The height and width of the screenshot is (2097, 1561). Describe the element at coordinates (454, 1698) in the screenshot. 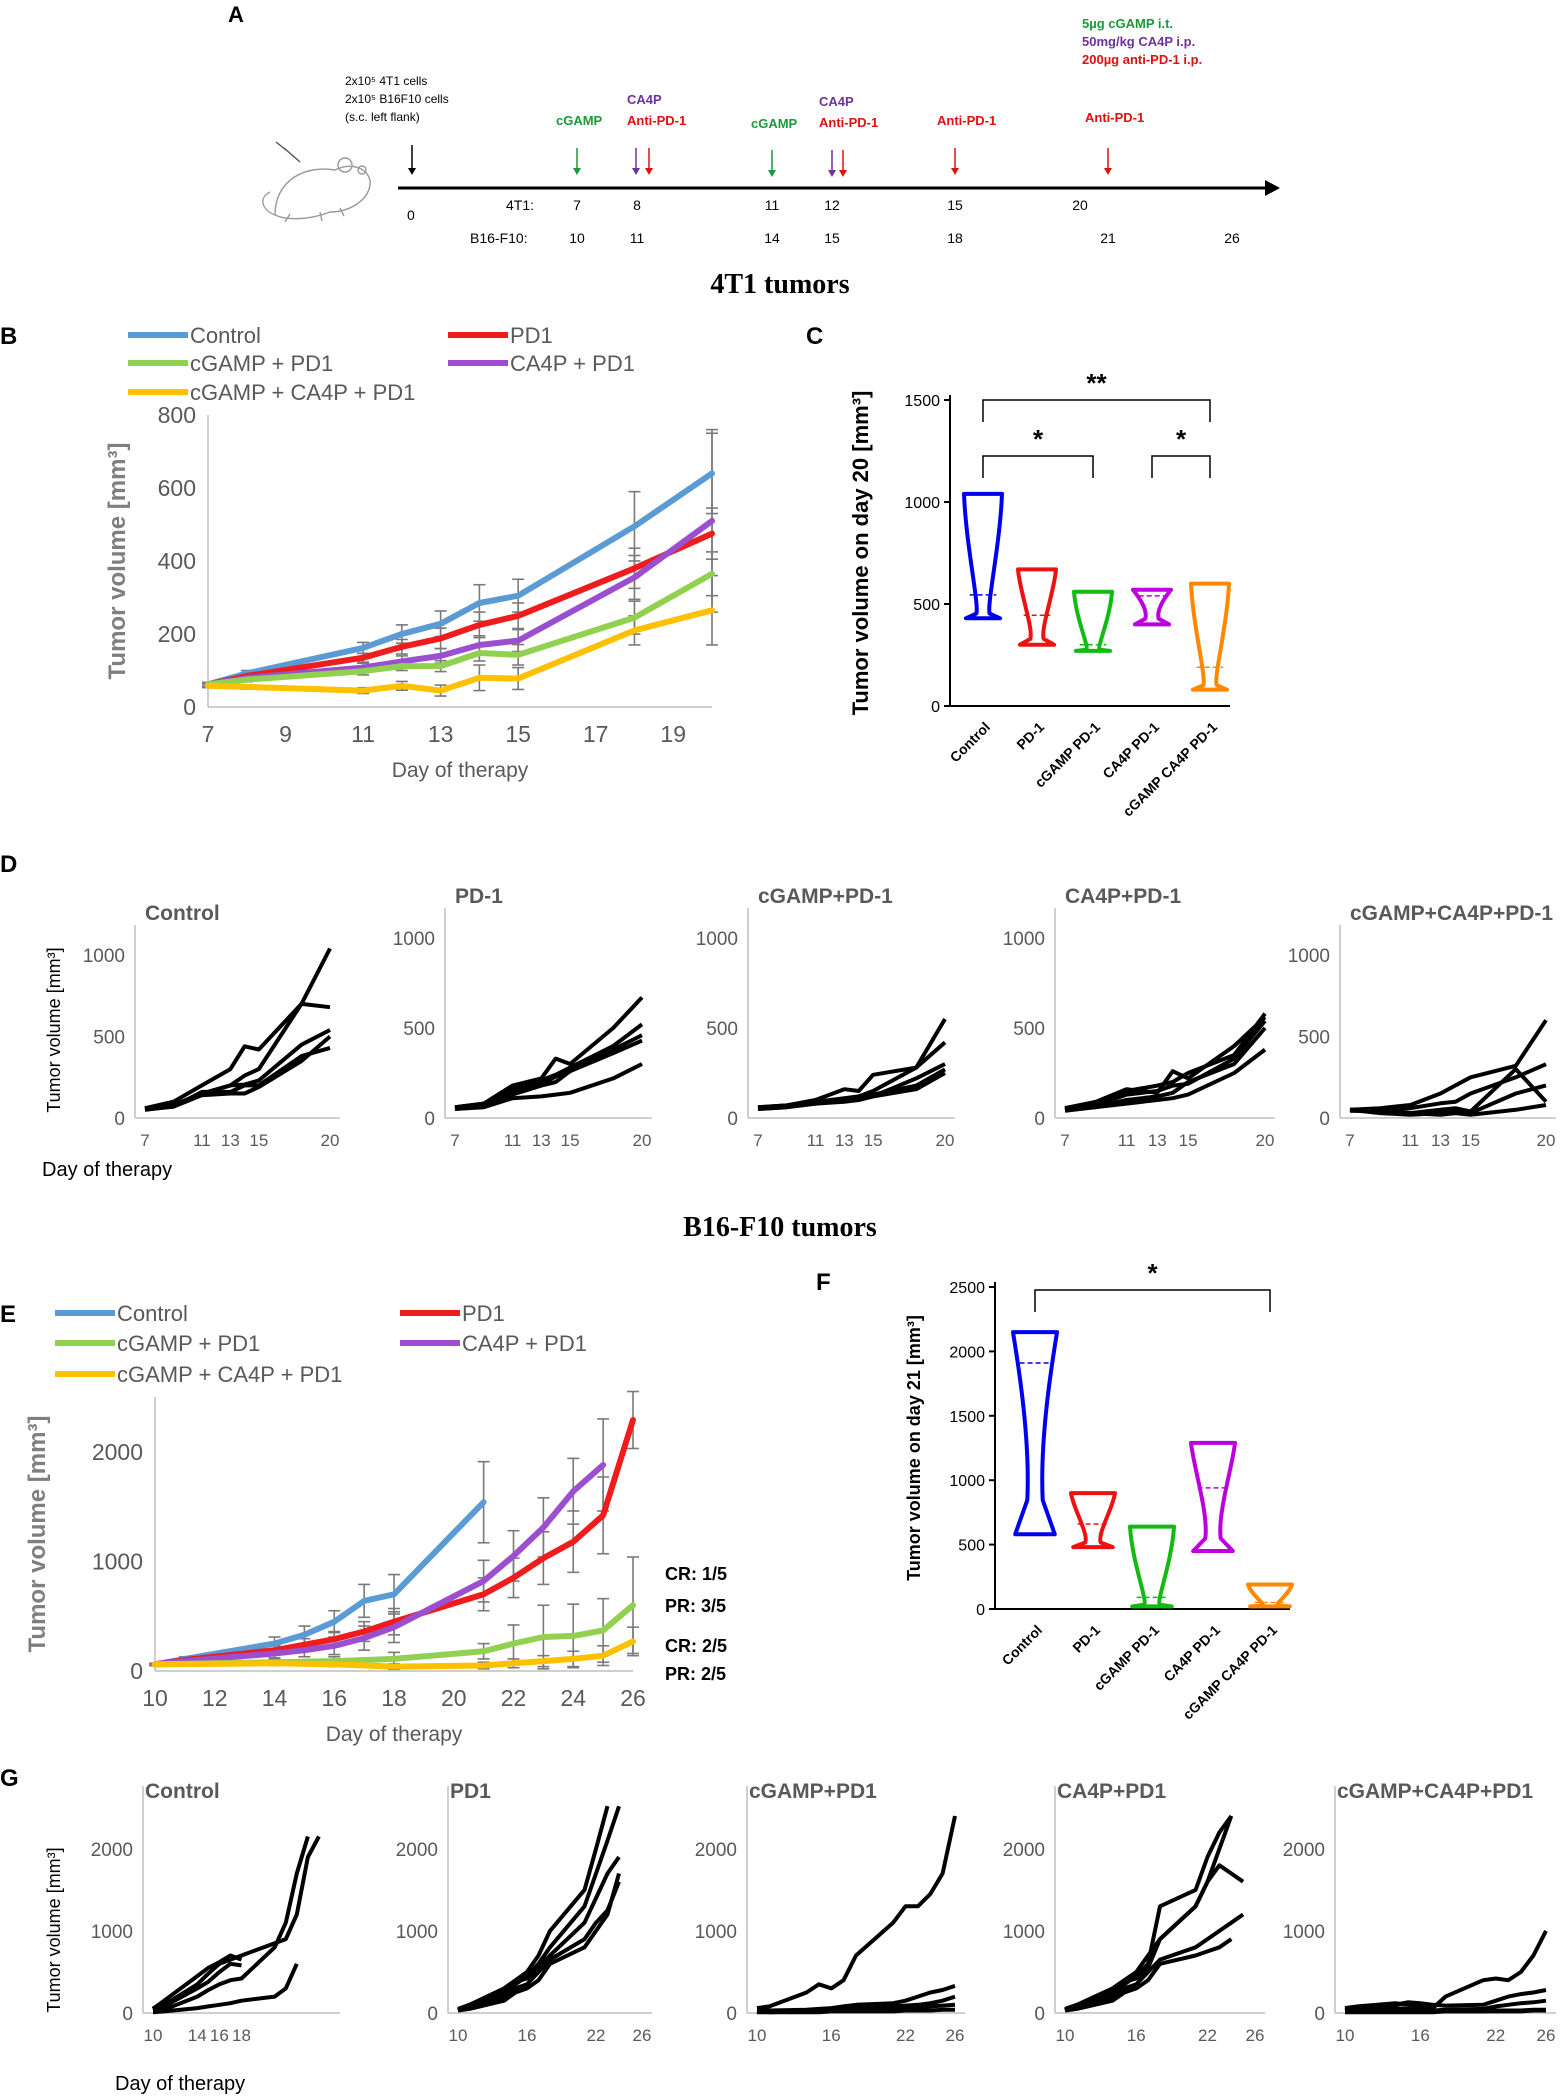

I see `x-tick-label: 20` at that location.